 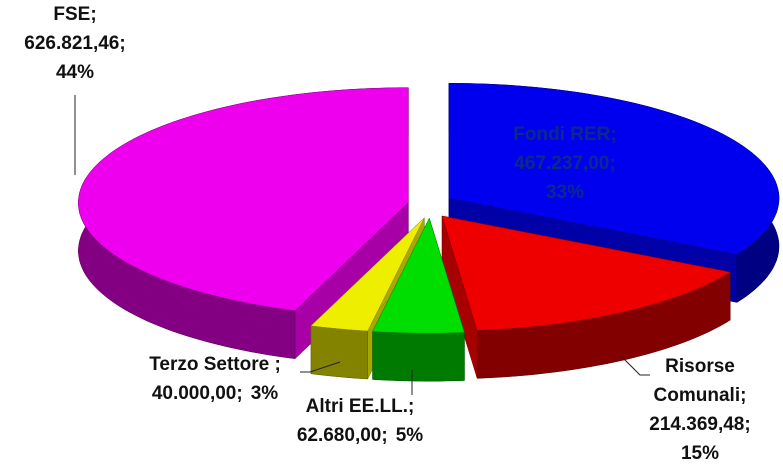 I want to click on data-label: Terzo Settore ; 40.000,00; 3%, so click(x=215, y=379).